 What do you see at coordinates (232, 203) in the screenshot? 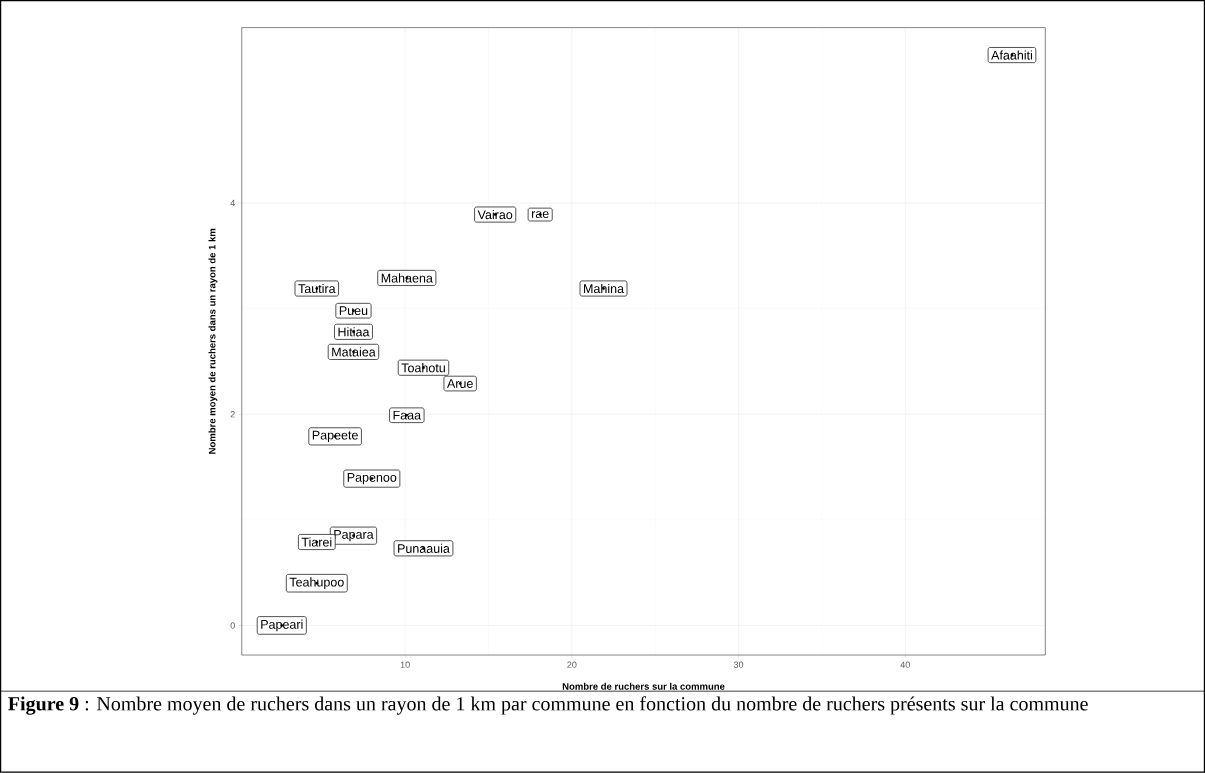
I see `y-tick-label: 4` at bounding box center [232, 203].